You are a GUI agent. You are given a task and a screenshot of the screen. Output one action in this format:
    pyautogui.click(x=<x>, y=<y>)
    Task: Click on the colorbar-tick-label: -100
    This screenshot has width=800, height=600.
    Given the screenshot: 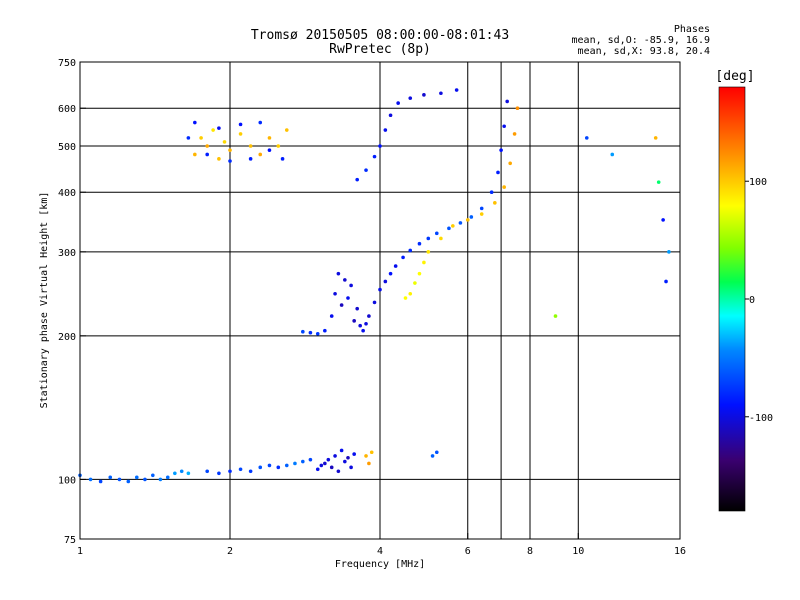 What is the action you would take?
    pyautogui.click(x=761, y=418)
    